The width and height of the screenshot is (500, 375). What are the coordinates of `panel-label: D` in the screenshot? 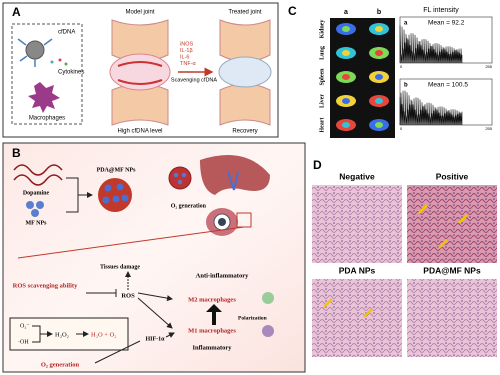 It's located at (317, 165).